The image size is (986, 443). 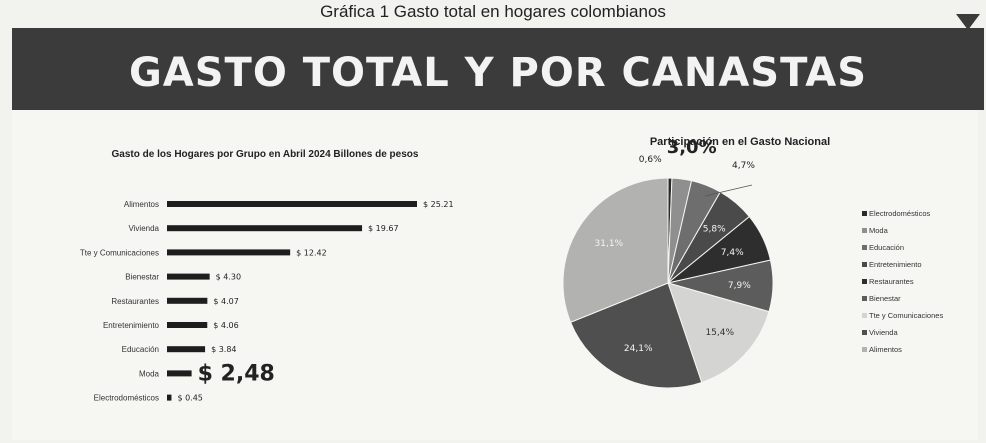 What do you see at coordinates (143, 228) in the screenshot?
I see `bar-category-label: Vivienda` at bounding box center [143, 228].